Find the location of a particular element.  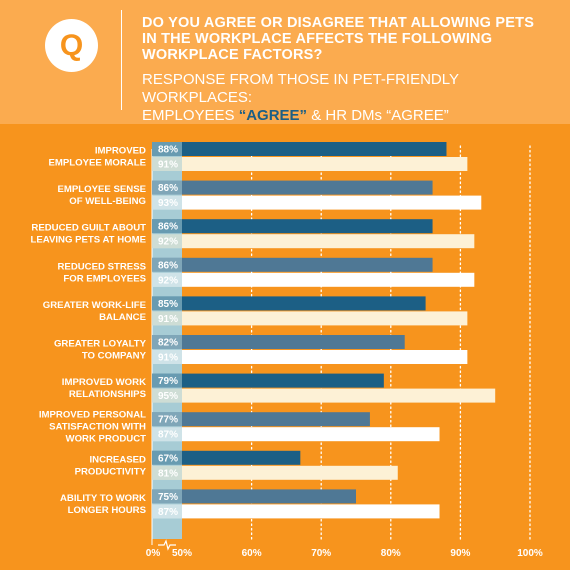

employees-value-label: 67% is located at coordinates (168, 458).